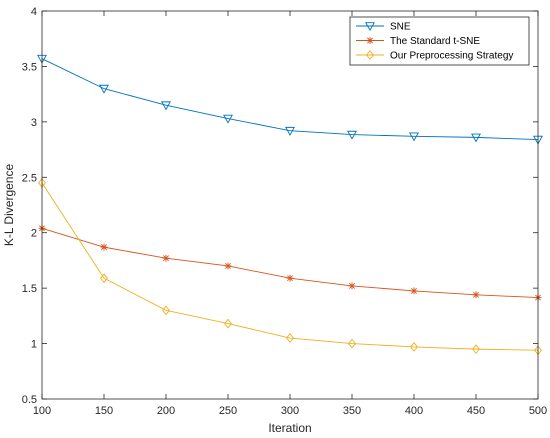 The height and width of the screenshot is (438, 550). Describe the element at coordinates (228, 411) in the screenshot. I see `x-tick-label: 250` at that location.